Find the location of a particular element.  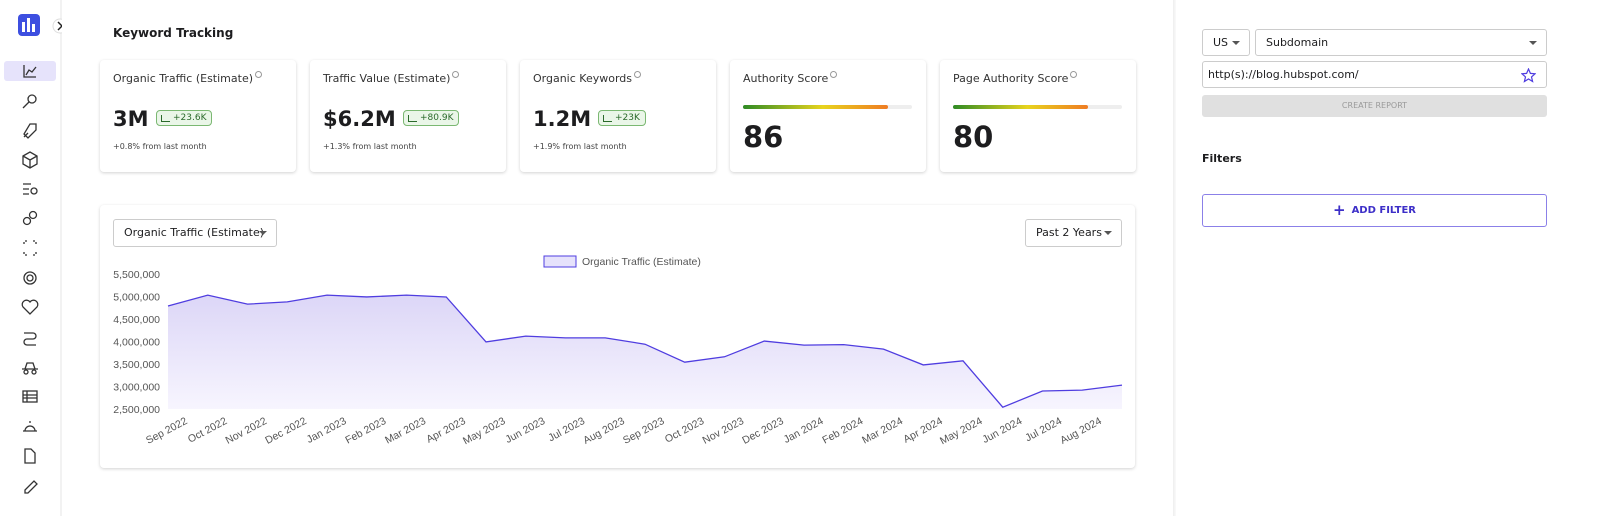

x-tick-label: Mar 2023 is located at coordinates (405, 430).